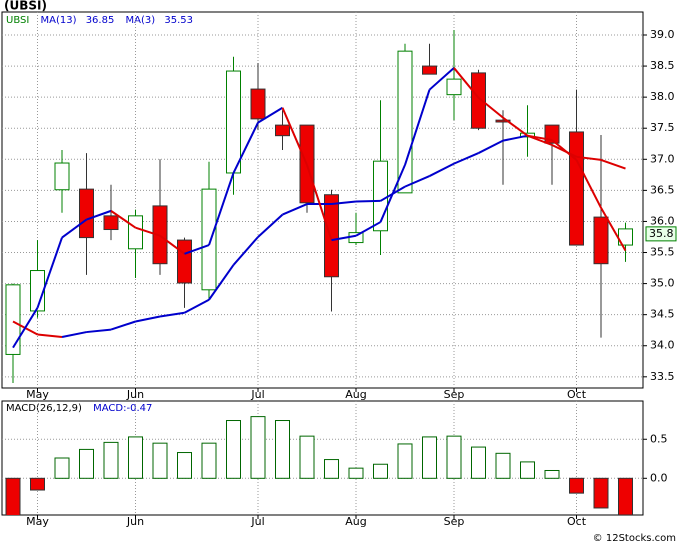  What do you see at coordinates (662, 158) in the screenshot?
I see `y-tick-label: 37.0` at bounding box center [662, 158].